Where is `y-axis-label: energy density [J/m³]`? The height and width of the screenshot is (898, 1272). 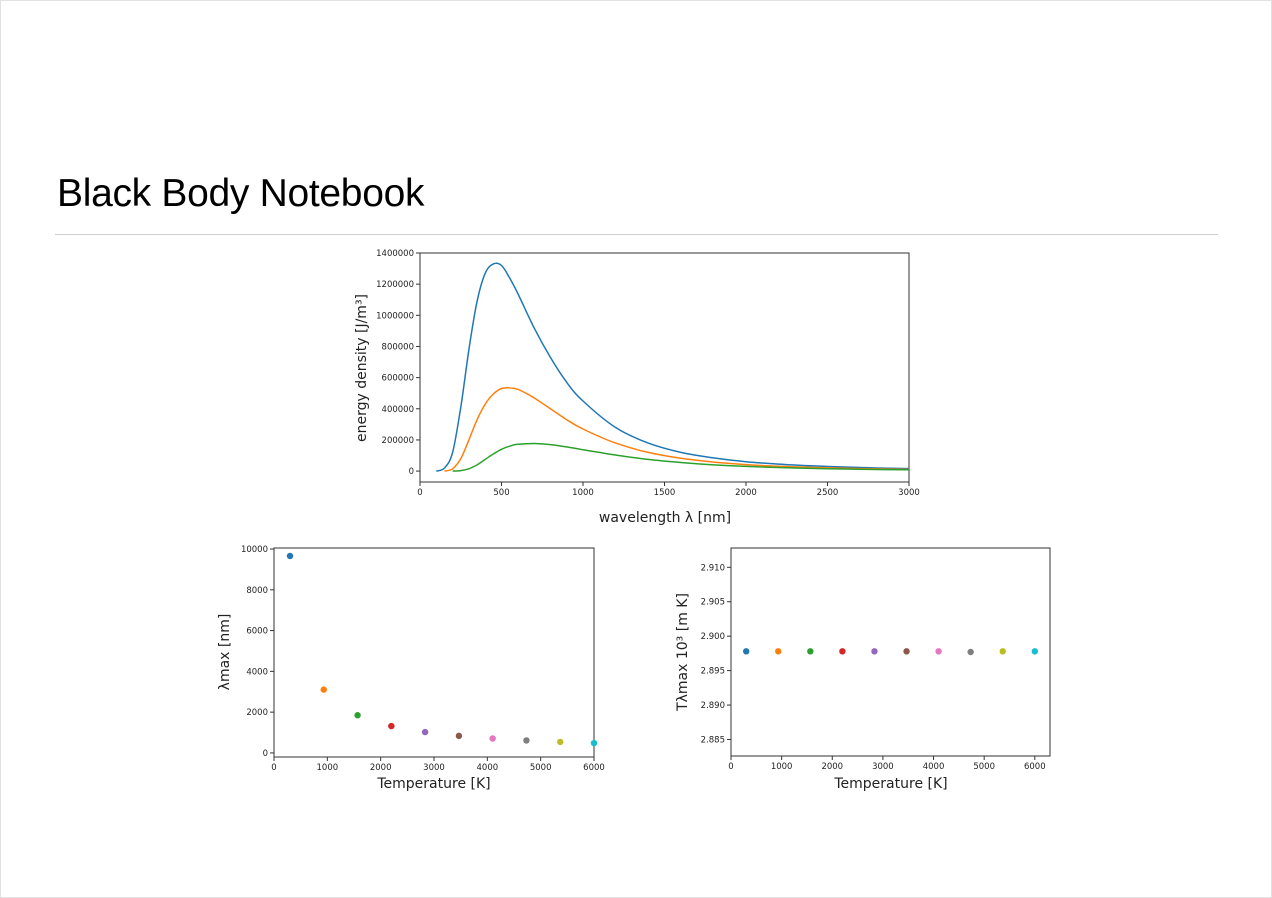
y-axis-label: energy density [J/m³] is located at coordinates (362, 368).